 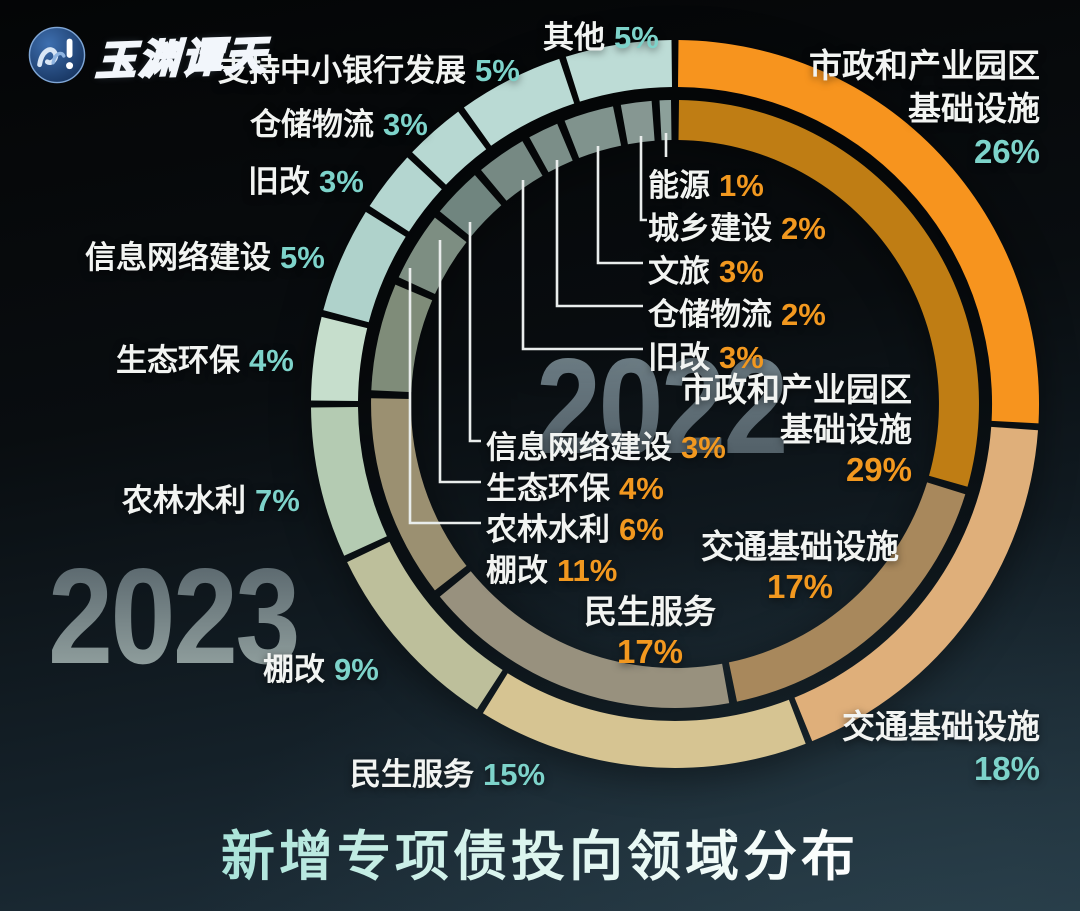 What do you see at coordinates (574, 37) in the screenshot?
I see `label-text: 其他` at bounding box center [574, 37].